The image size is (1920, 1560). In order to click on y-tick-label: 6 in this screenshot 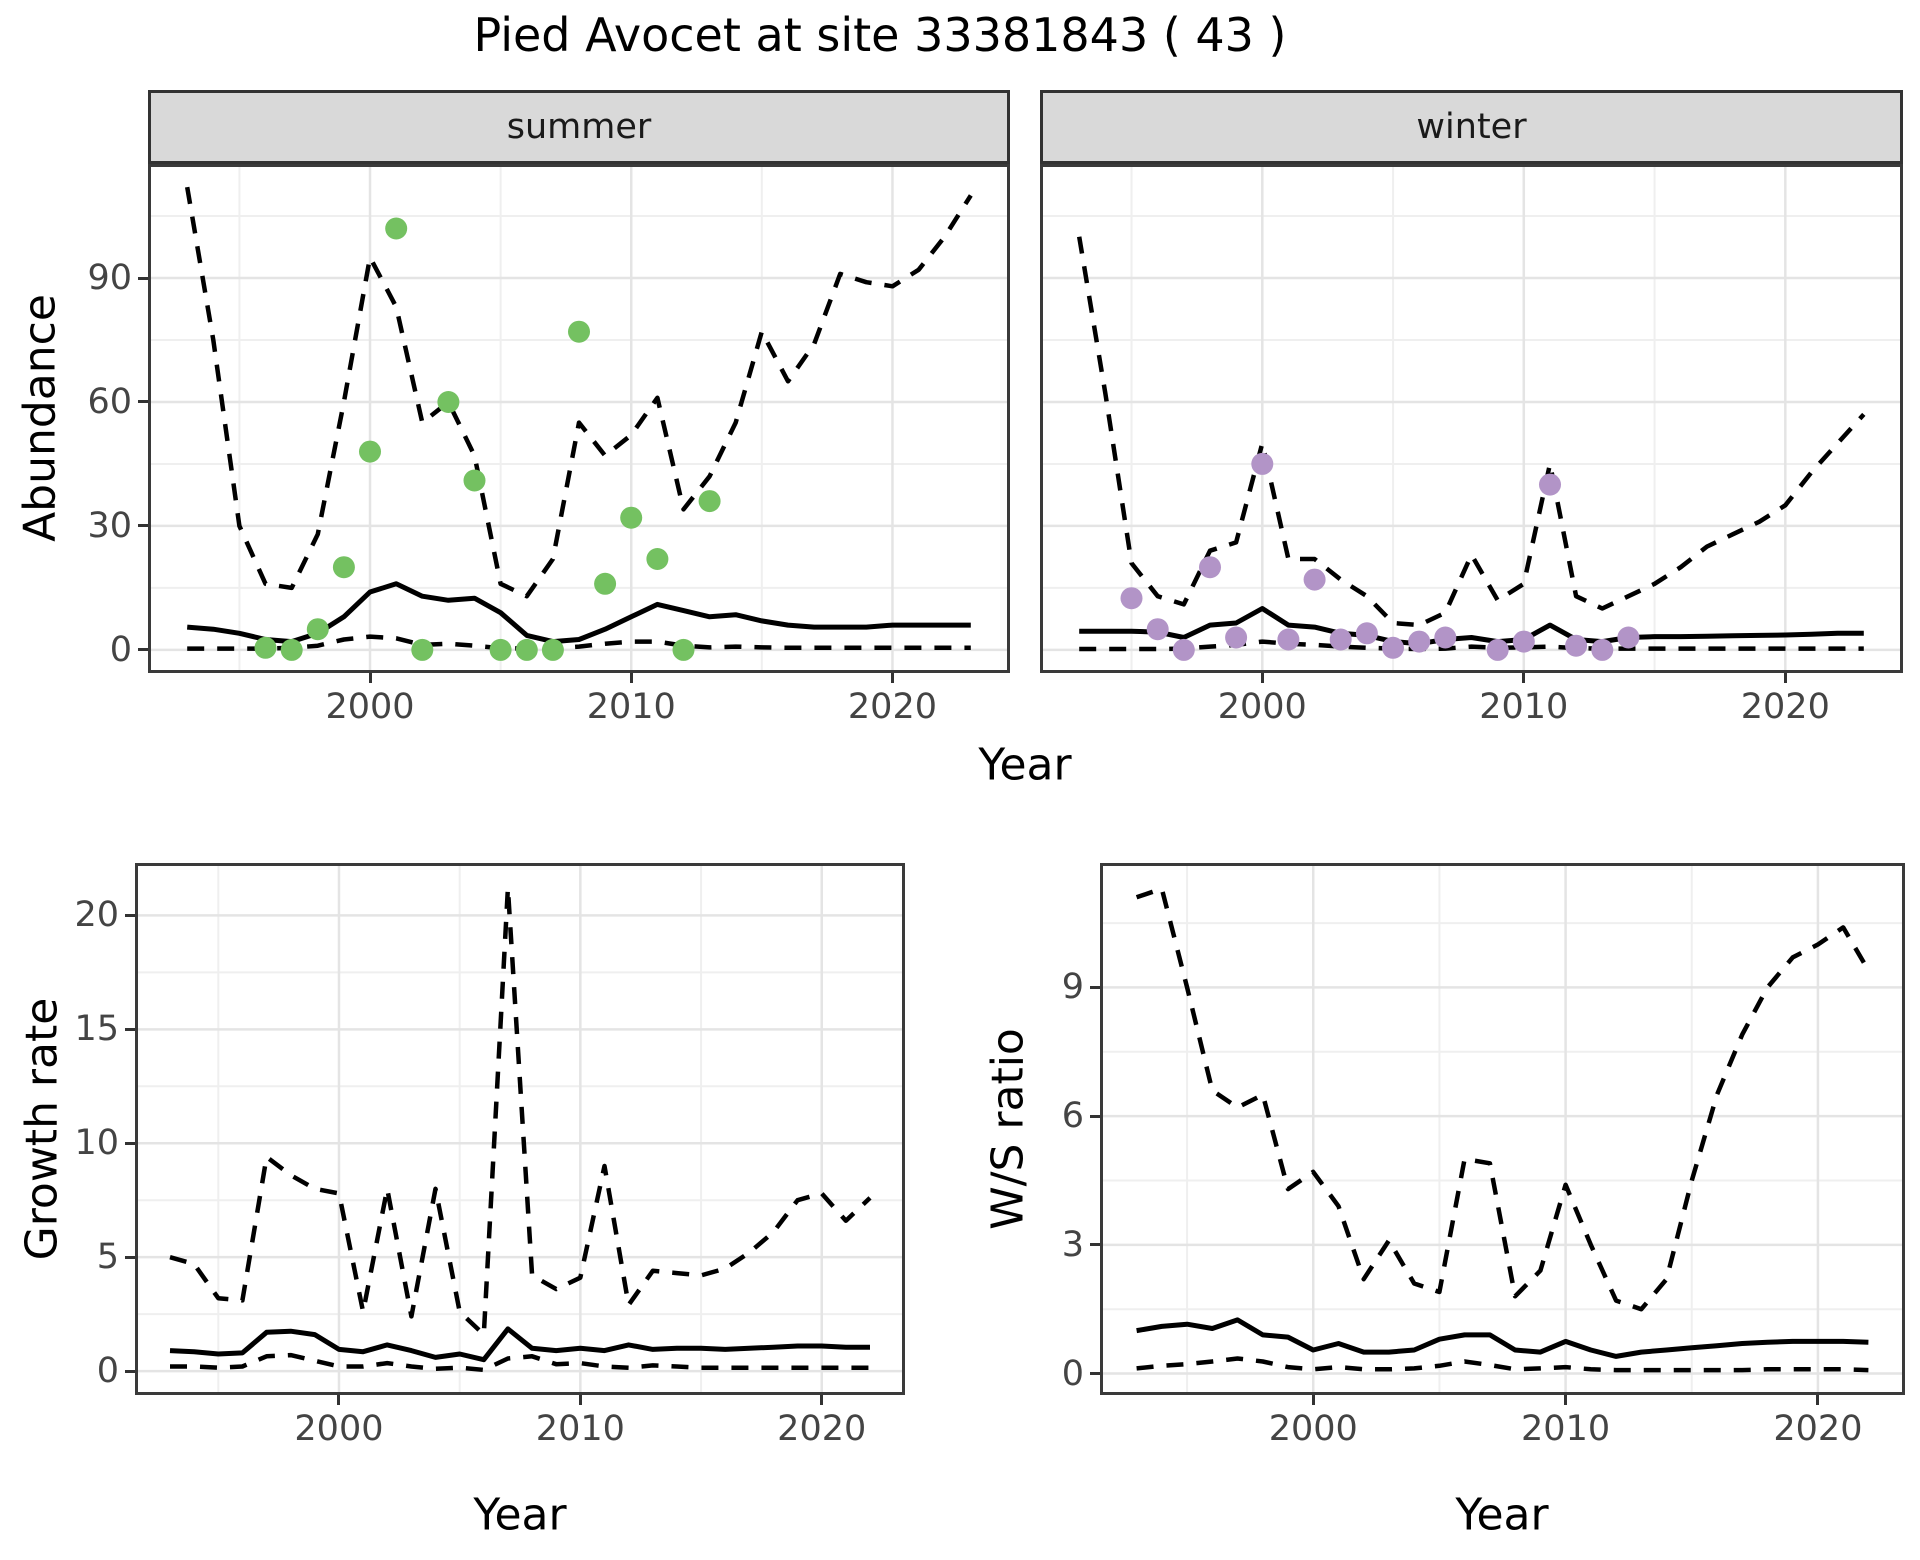, I will do `click(1072, 1116)`.